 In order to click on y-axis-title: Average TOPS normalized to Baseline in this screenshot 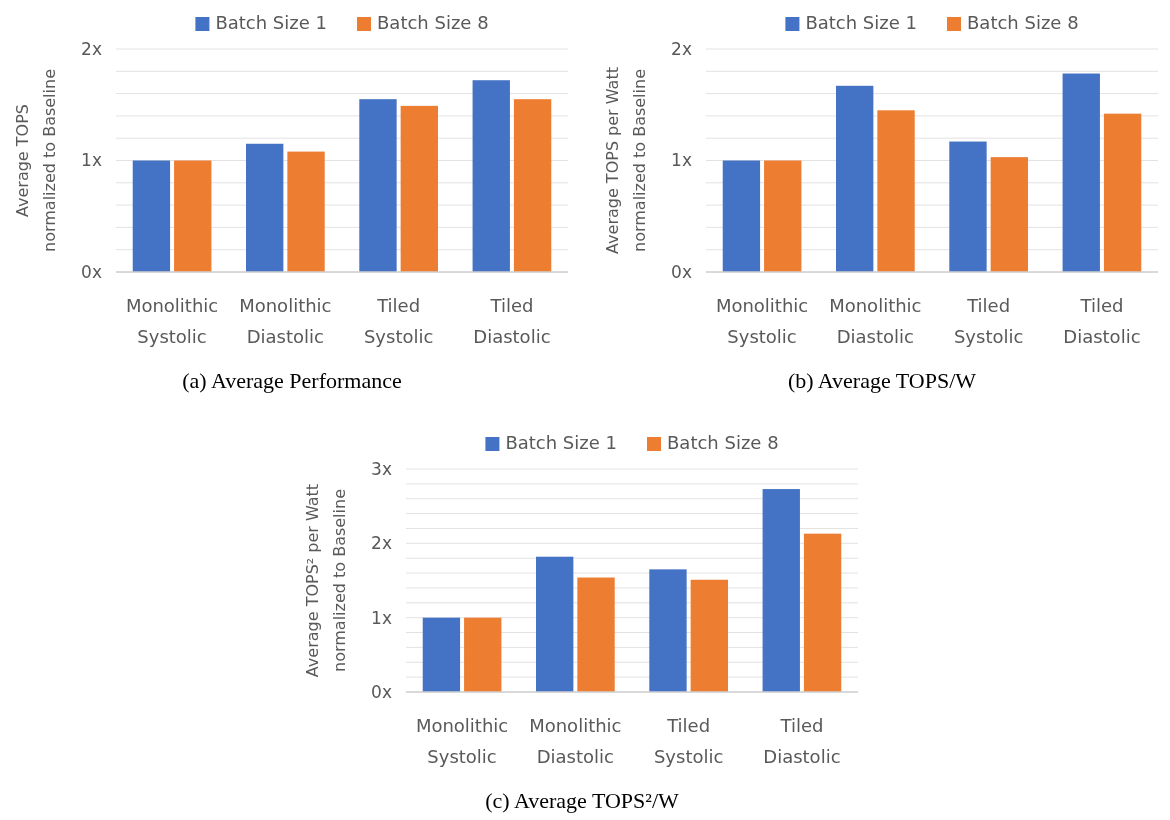, I will do `click(35, 160)`.